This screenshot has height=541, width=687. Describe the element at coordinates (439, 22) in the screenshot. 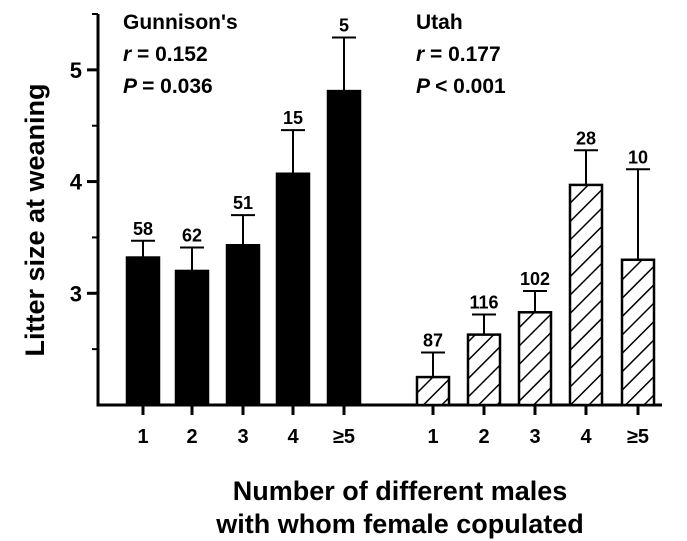

I see `group-title: Utah` at that location.